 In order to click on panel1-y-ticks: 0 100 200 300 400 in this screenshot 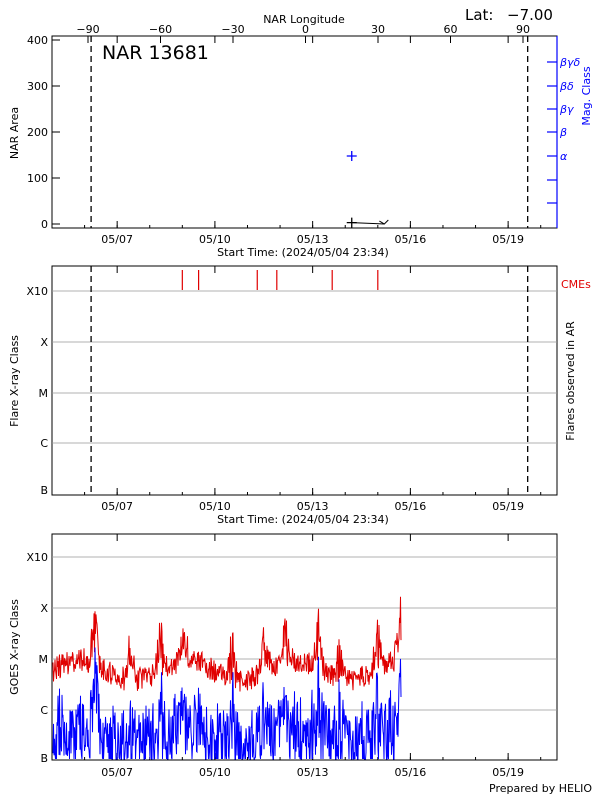, I will do `click(43, 132)`.